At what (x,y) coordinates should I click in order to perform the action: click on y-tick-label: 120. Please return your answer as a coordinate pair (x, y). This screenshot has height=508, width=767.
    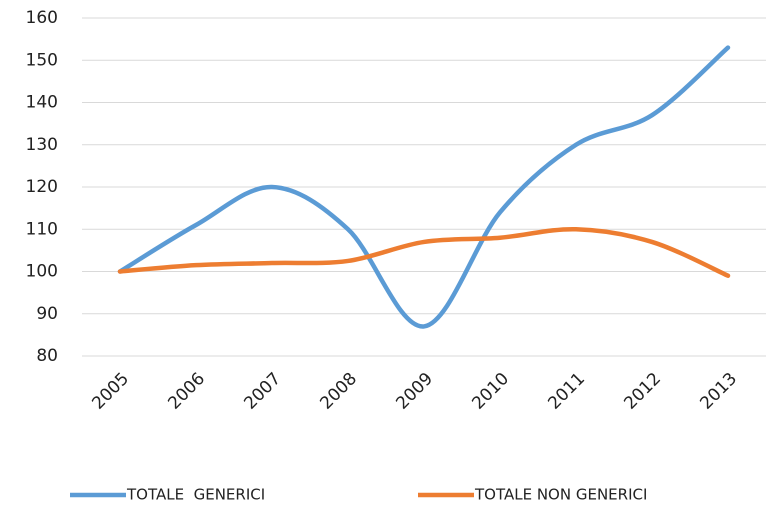
    Looking at the image, I should click on (42, 187).